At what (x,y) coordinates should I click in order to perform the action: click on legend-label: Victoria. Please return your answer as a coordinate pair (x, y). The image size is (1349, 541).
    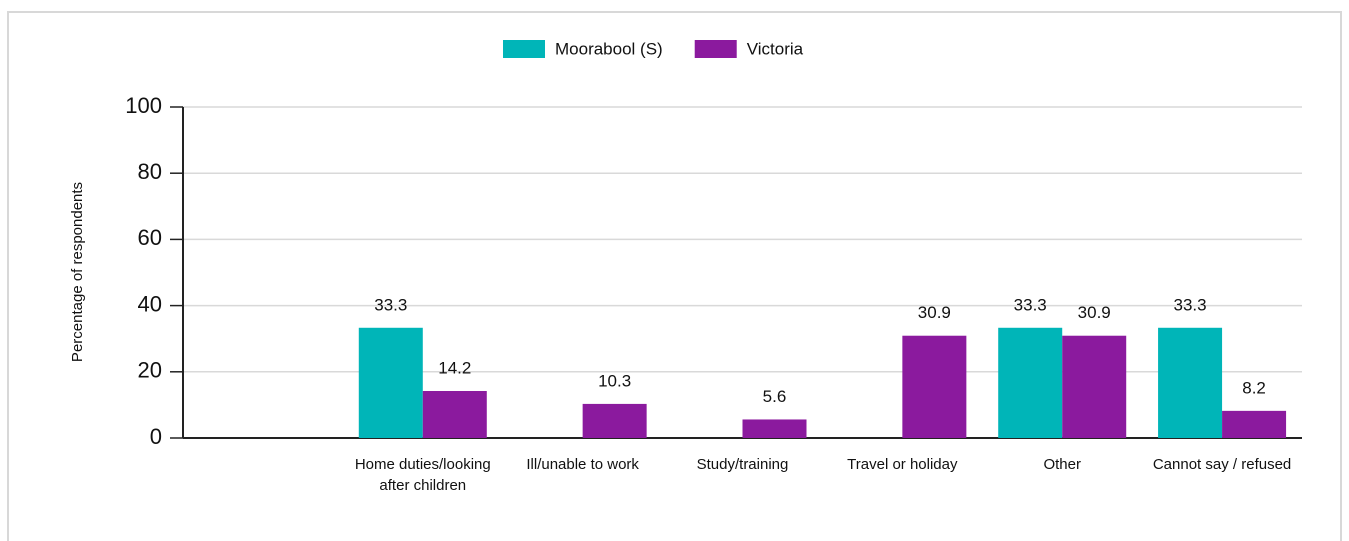
    Looking at the image, I should click on (775, 48).